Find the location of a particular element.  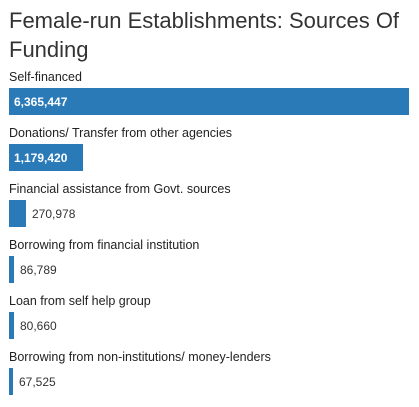

value-label: 6,365,447 is located at coordinates (41, 102).